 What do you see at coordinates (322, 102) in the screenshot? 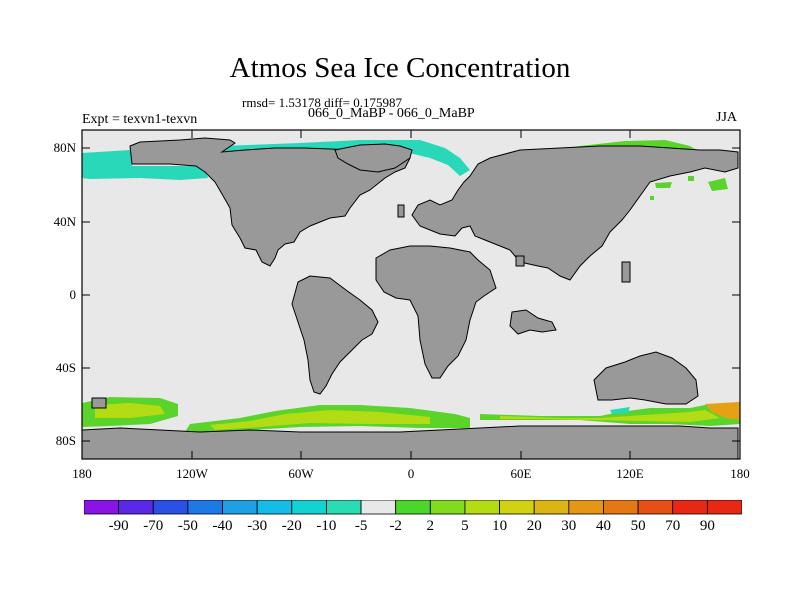
I see `stats-line: rmsd= 1.53178 diff= 0.175987` at bounding box center [322, 102].